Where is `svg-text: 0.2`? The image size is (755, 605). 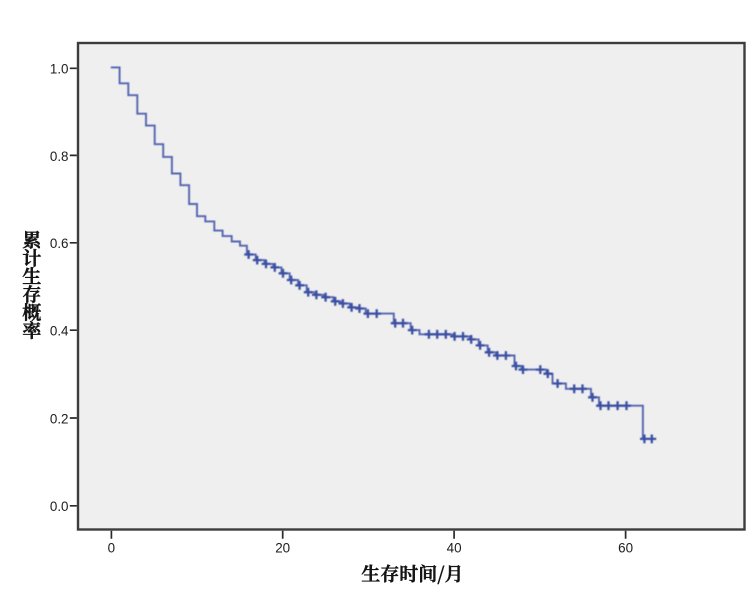
svg-text: 0.2 is located at coordinates (59, 418).